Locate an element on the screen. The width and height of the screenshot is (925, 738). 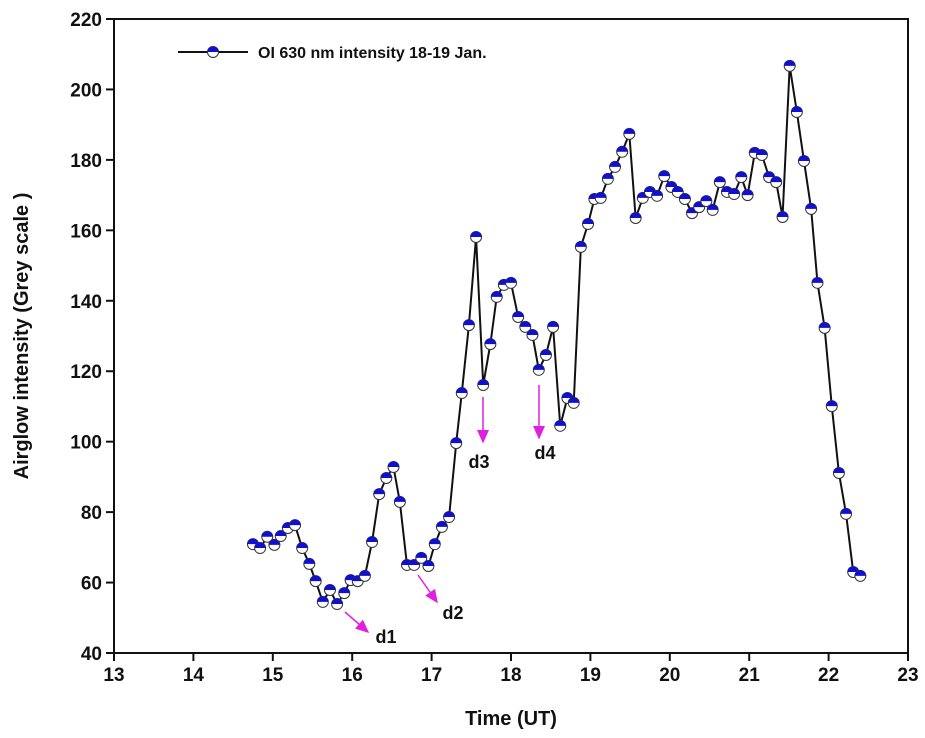
annotation-label: d4 is located at coordinates (544, 453).